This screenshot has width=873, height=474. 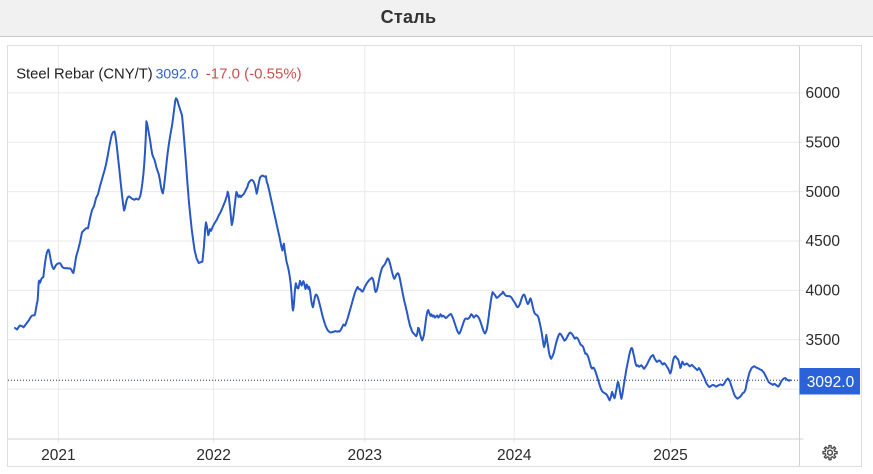 I want to click on svg-text: 2024, so click(x=514, y=455).